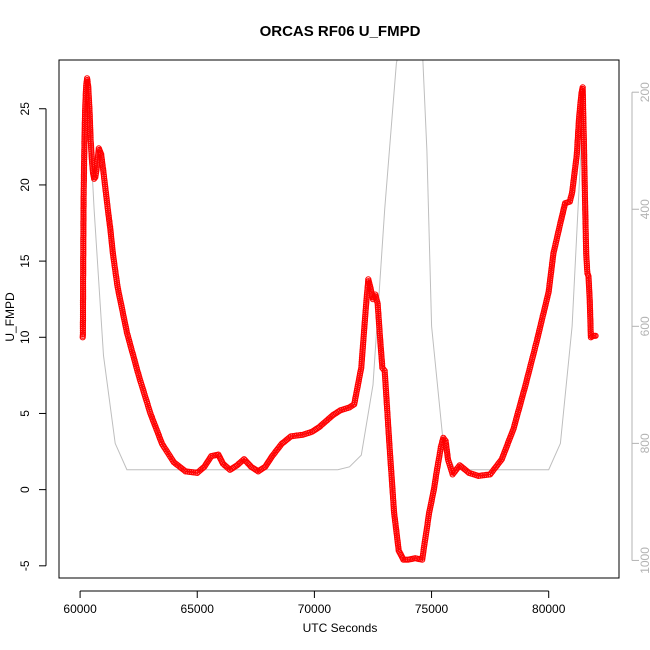 The height and width of the screenshot is (650, 650). Describe the element at coordinates (432, 609) in the screenshot. I see `x-tick-label: 75000` at that location.